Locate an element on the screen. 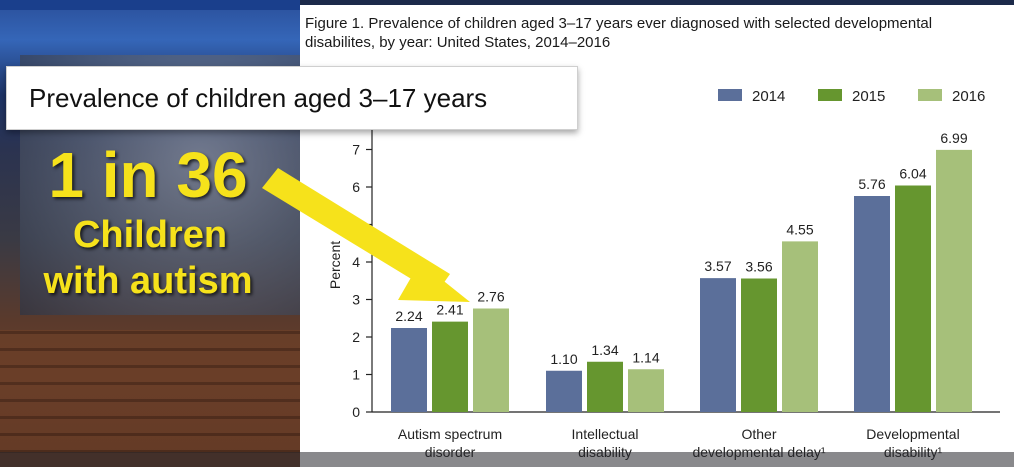 This screenshot has height=467, width=1014. category-label: Autism spectrum is located at coordinates (450, 434).